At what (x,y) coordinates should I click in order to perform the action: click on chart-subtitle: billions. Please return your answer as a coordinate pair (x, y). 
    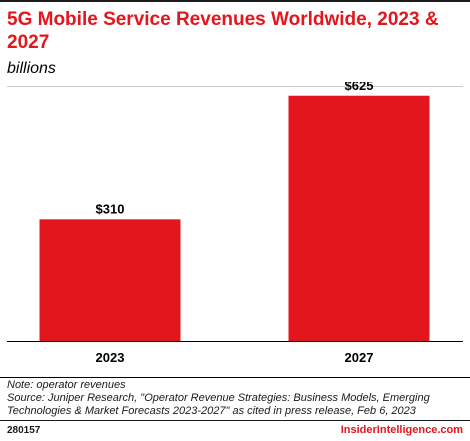
    Looking at the image, I should click on (31, 68).